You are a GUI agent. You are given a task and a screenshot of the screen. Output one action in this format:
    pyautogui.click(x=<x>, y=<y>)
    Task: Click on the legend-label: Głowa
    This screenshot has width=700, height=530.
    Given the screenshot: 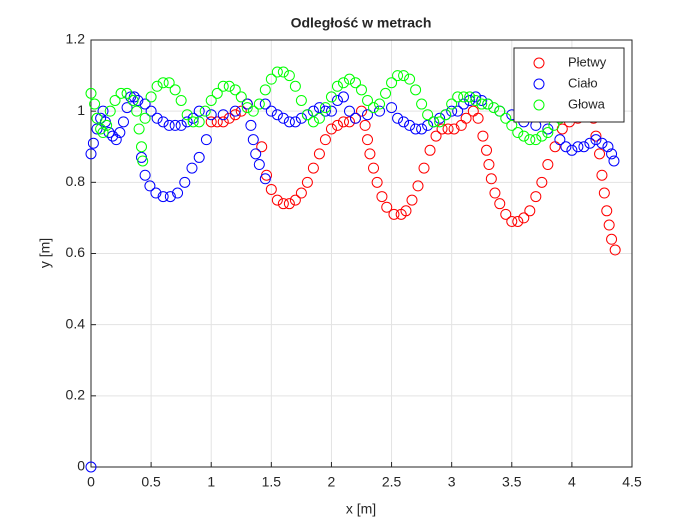 What is the action you would take?
    pyautogui.click(x=587, y=103)
    